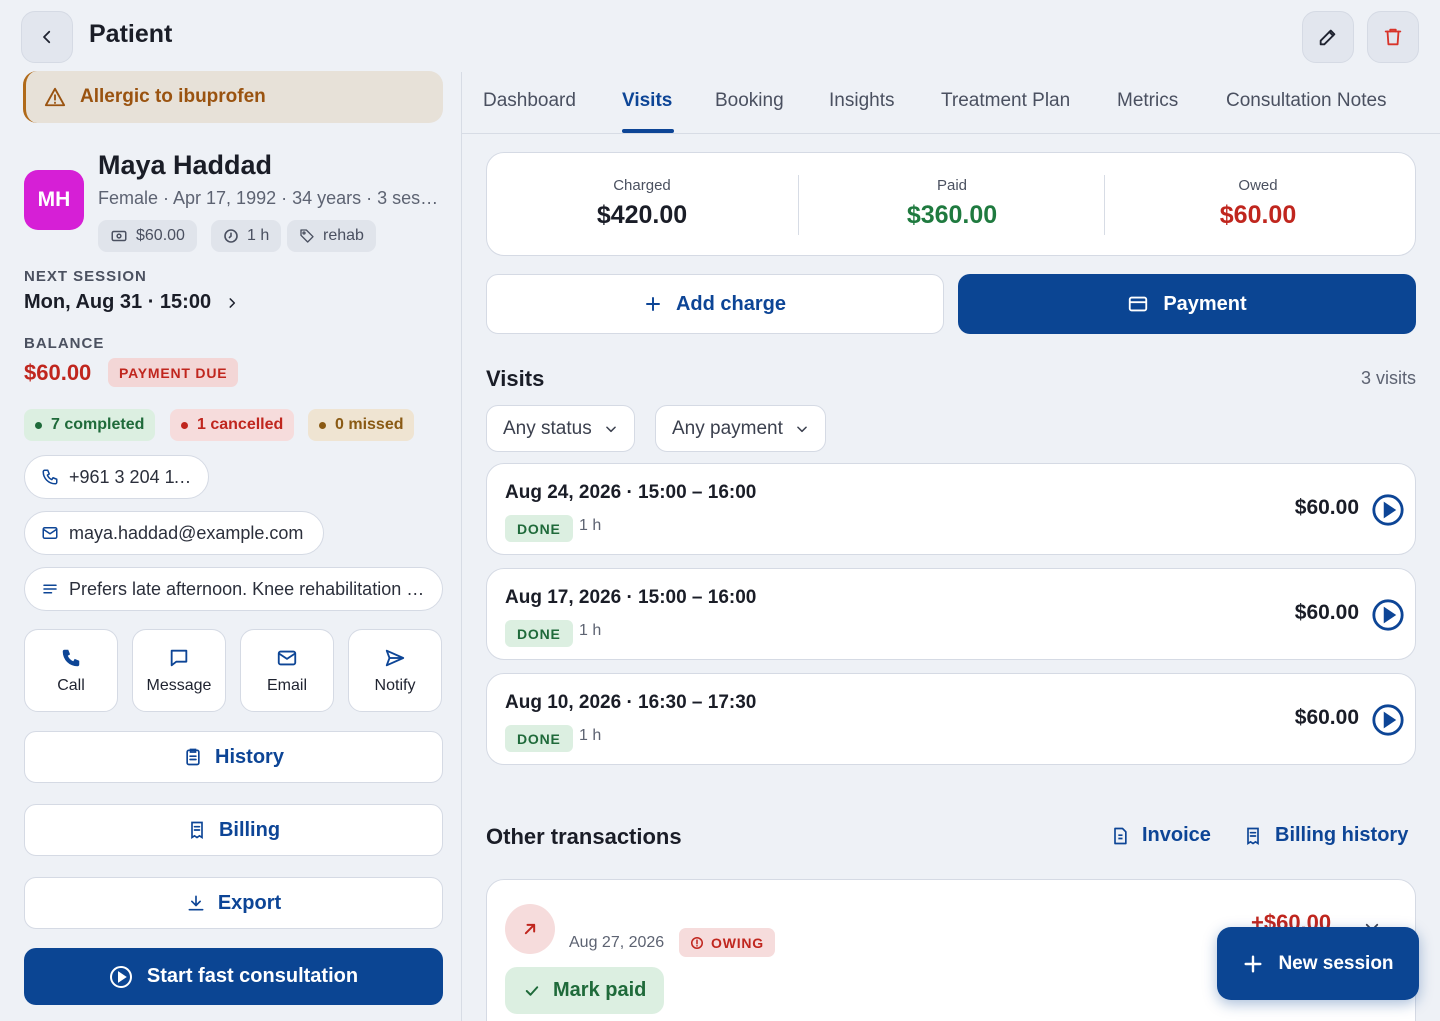 The image size is (1440, 1021). I want to click on owed-value: $60.00, so click(1258, 215).